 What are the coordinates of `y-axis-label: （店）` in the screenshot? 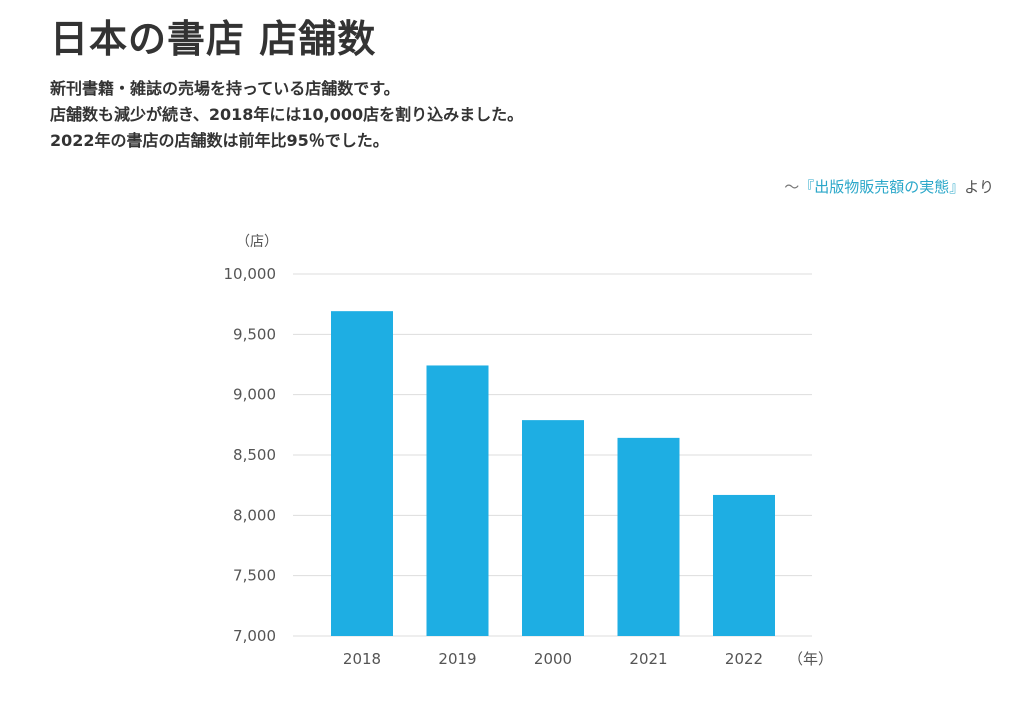 It's located at (257, 242).